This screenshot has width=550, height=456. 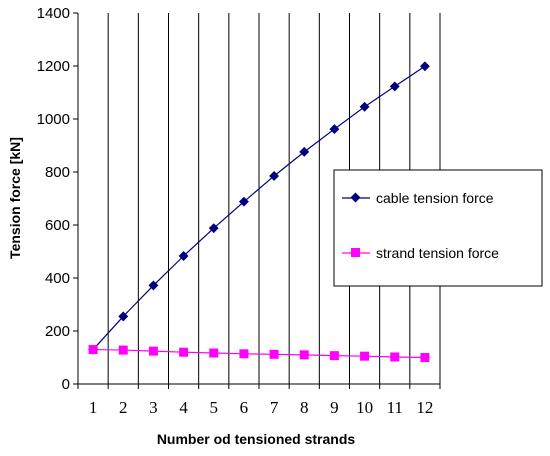 What do you see at coordinates (214, 407) in the screenshot?
I see `x-tick-label: 5` at bounding box center [214, 407].